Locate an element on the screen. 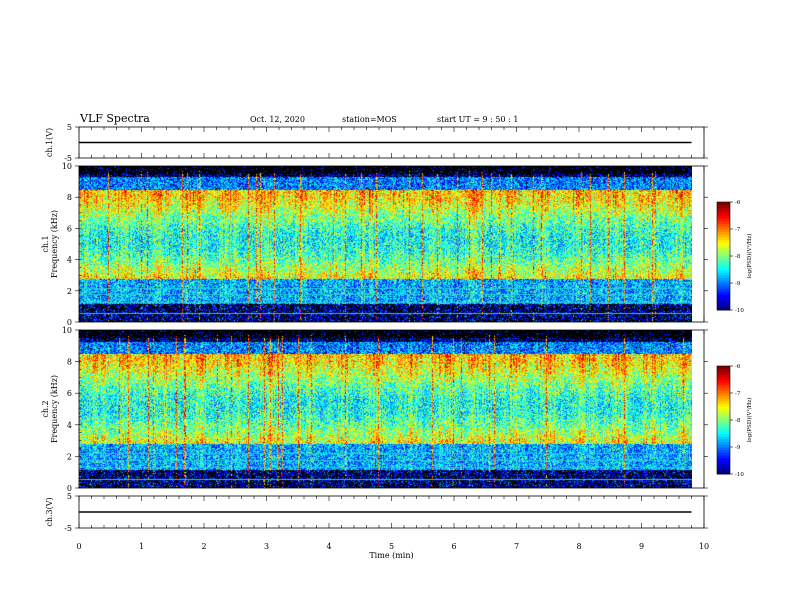 Image resolution: width=792 pixels, height=612 pixels. y-axis-label: ch.2 is located at coordinates (45, 408).